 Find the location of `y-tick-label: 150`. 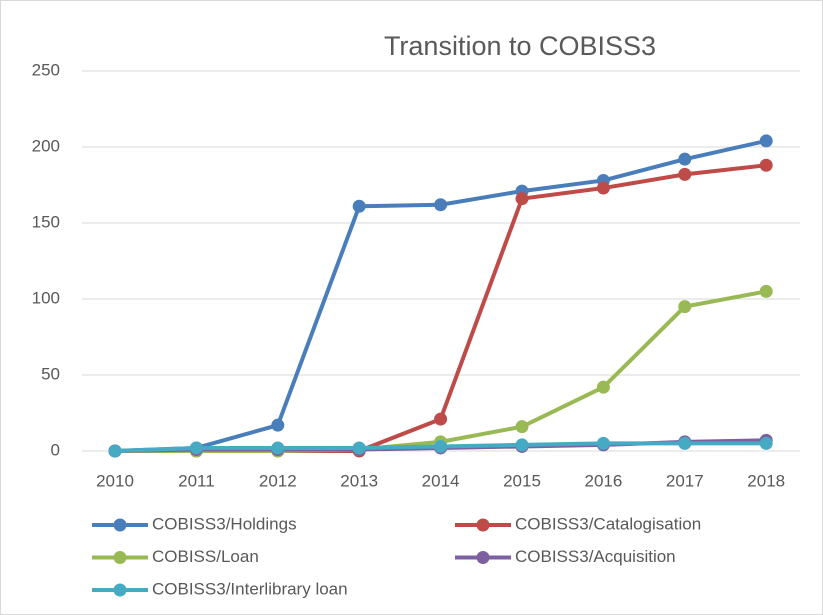

y-tick-label: 150 is located at coordinates (46, 221).